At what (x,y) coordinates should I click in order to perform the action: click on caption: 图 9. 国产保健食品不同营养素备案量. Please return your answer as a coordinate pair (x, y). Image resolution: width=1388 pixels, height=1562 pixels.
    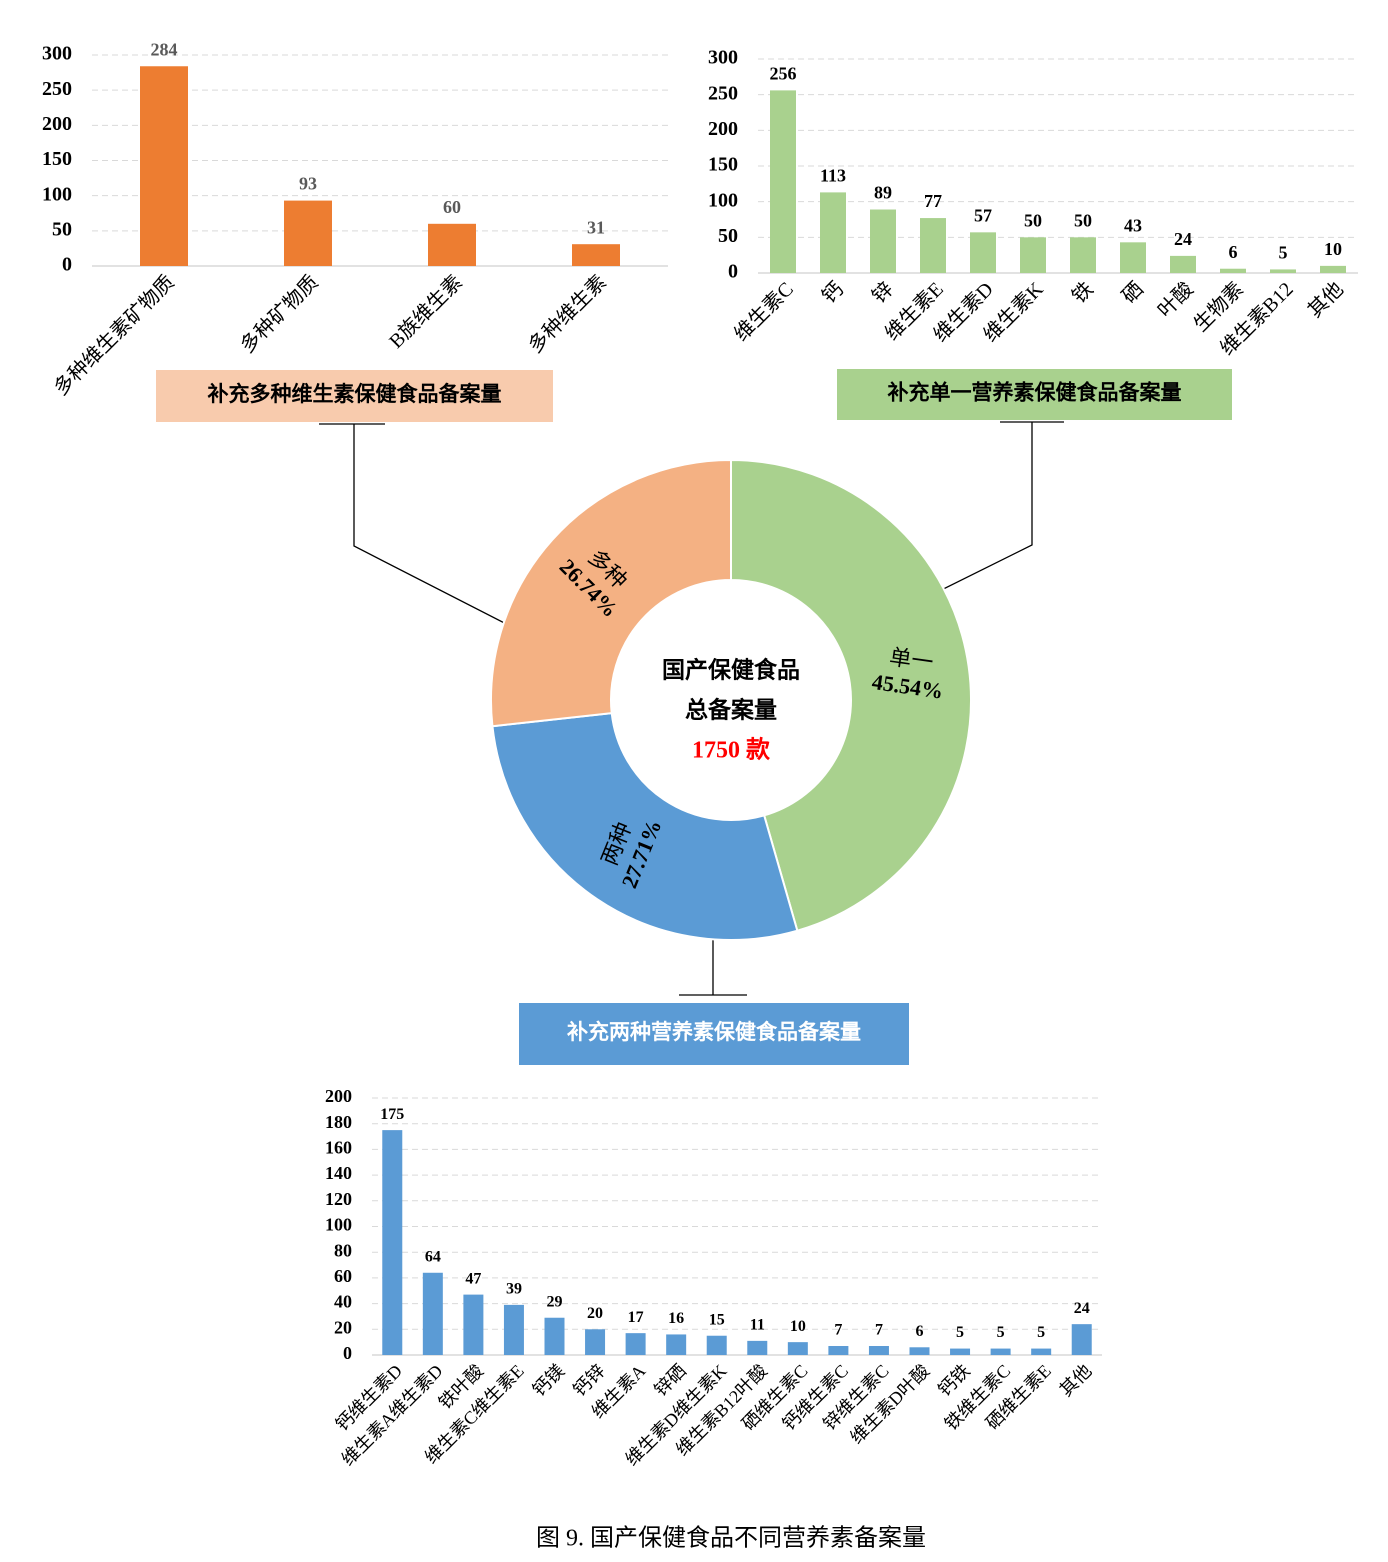
    Looking at the image, I should click on (731, 1538).